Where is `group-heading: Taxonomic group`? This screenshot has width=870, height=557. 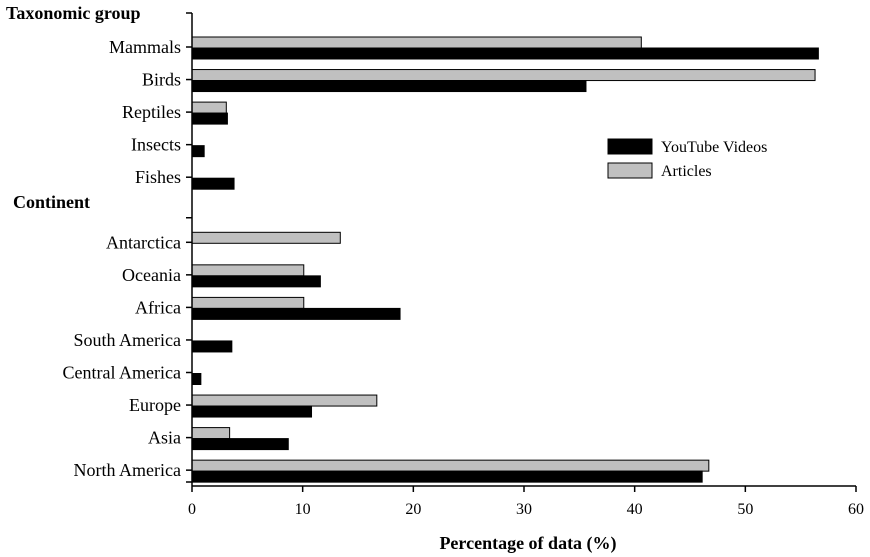
group-heading: Taxonomic group is located at coordinates (73, 13).